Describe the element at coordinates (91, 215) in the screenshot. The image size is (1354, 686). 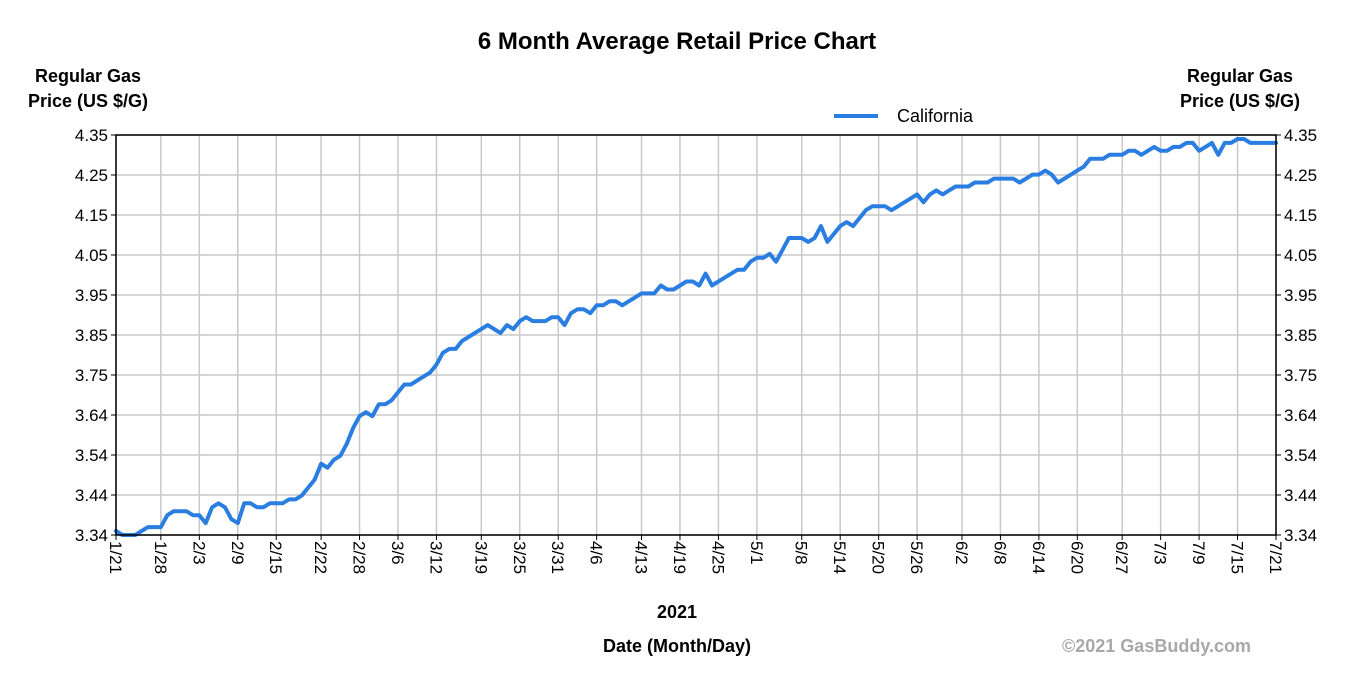
I see `y-tick-label-left: 4.15` at that location.